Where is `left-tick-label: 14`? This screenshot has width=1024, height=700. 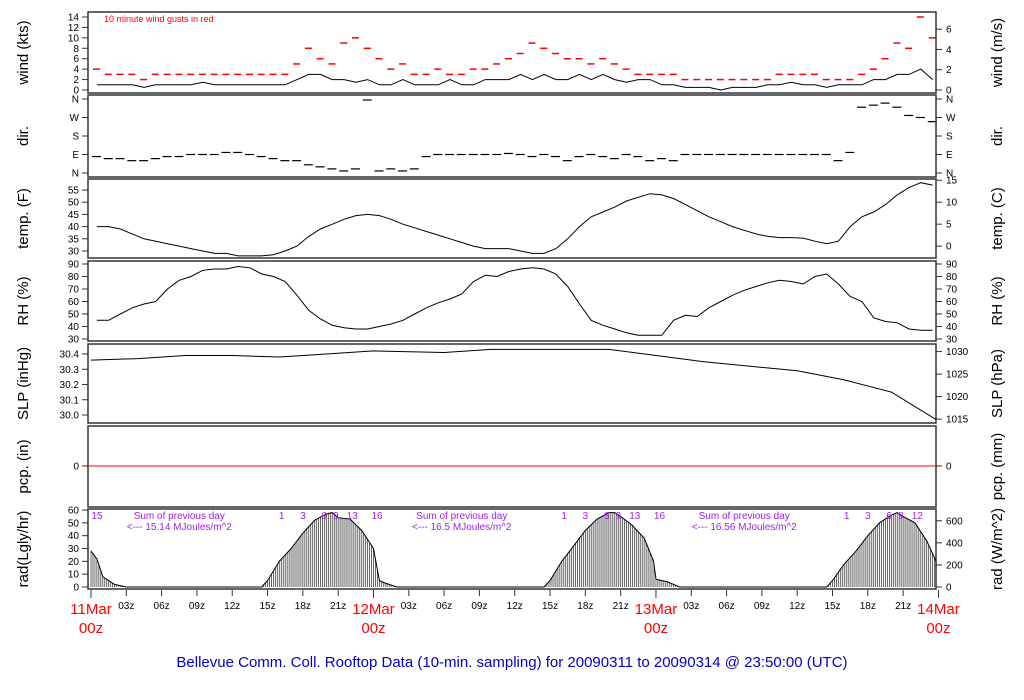
left-tick-label: 14 is located at coordinates (74, 18).